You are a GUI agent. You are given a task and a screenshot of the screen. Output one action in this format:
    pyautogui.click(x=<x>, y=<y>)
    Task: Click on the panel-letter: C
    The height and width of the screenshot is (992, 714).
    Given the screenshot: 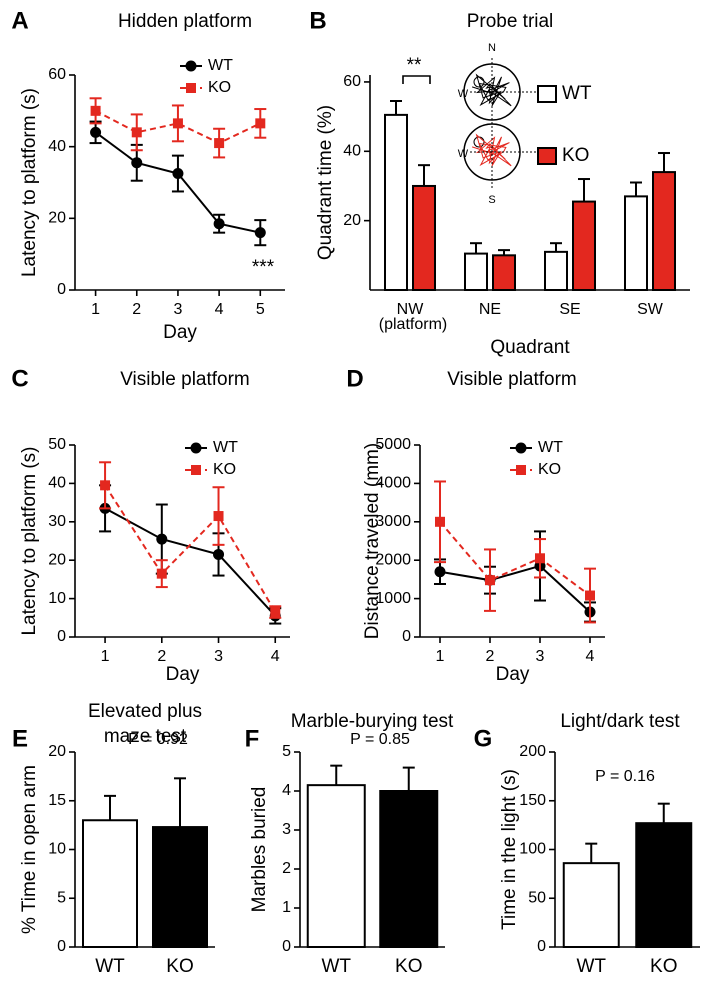 What is the action you would take?
    pyautogui.click(x=19, y=378)
    